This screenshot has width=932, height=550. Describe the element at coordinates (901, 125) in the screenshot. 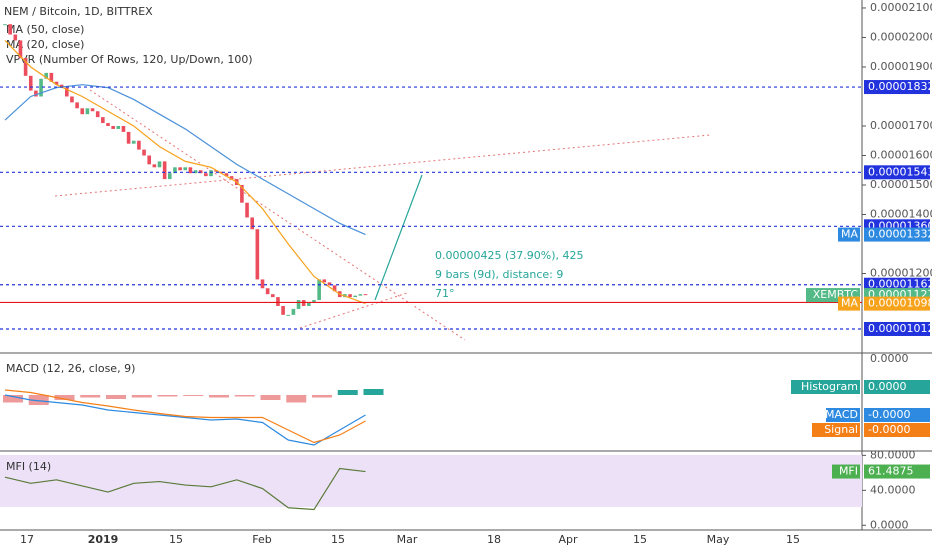

I see `y-tick-label: 0.00001700` at that location.